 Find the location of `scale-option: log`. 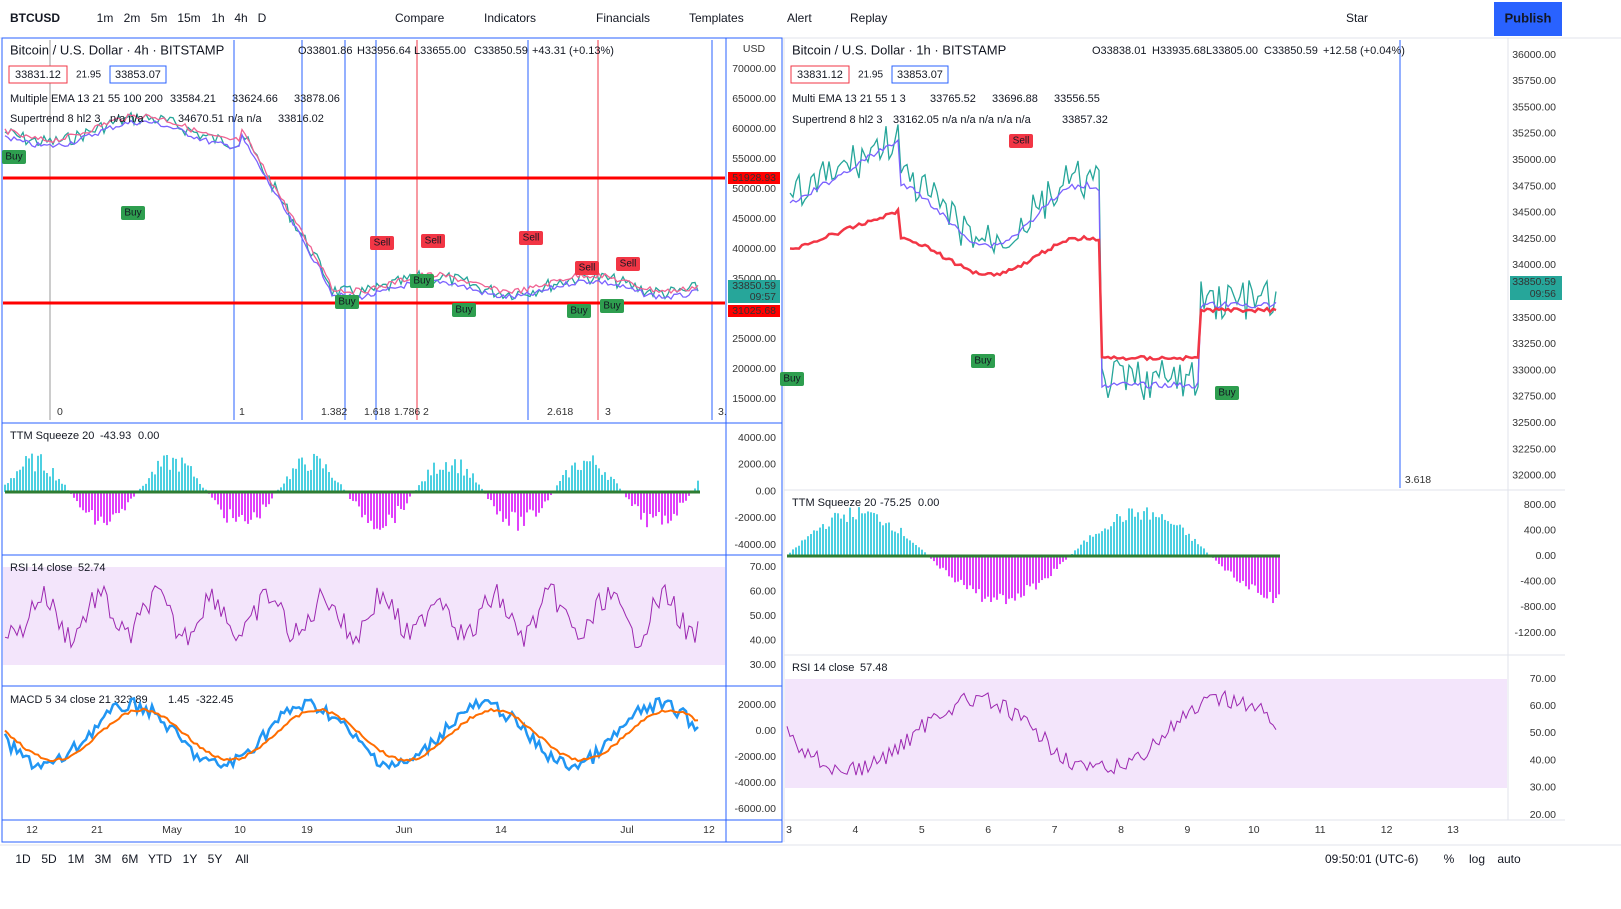

scale-option: log is located at coordinates (1477, 859).